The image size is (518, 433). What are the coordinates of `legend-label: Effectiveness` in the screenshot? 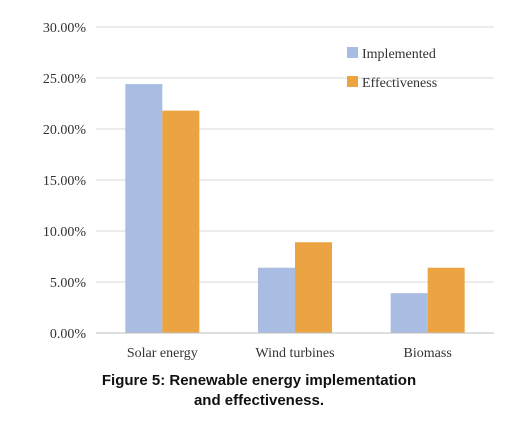 It's located at (399, 83).